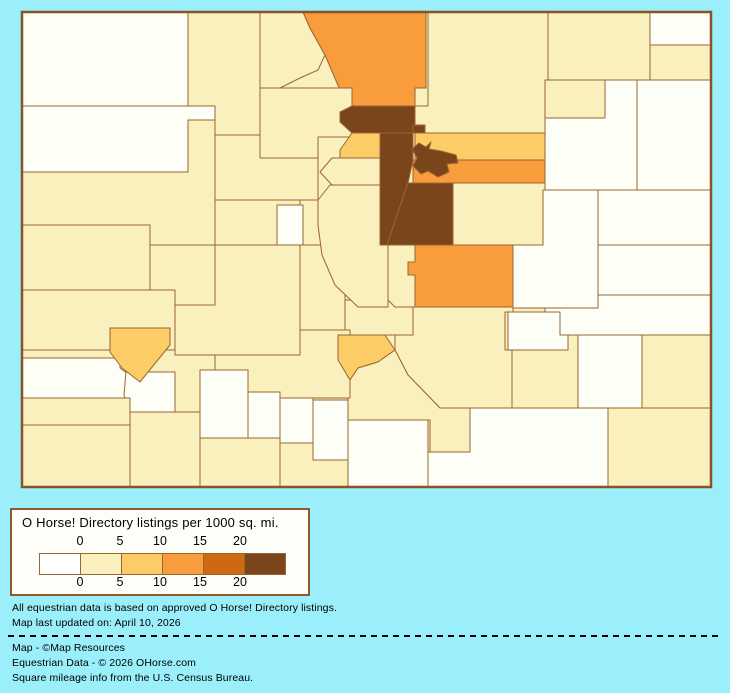 The width and height of the screenshot is (730, 693). I want to click on county-cheyenne, so click(654, 270).